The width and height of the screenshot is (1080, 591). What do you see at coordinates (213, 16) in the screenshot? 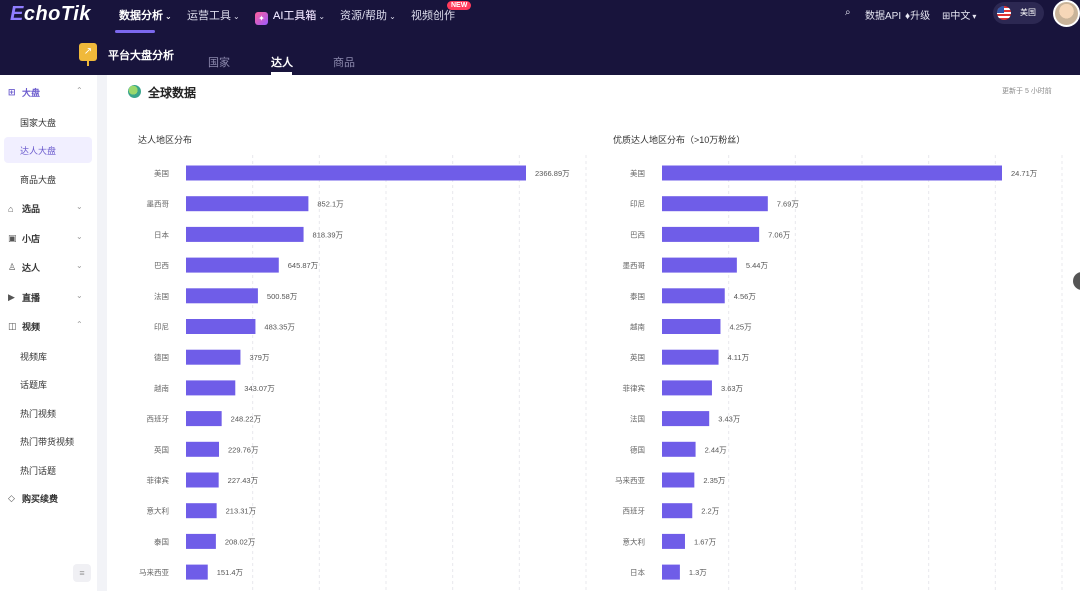
I see `nav-operation-tools: 运营工具 ⌄` at bounding box center [213, 16].